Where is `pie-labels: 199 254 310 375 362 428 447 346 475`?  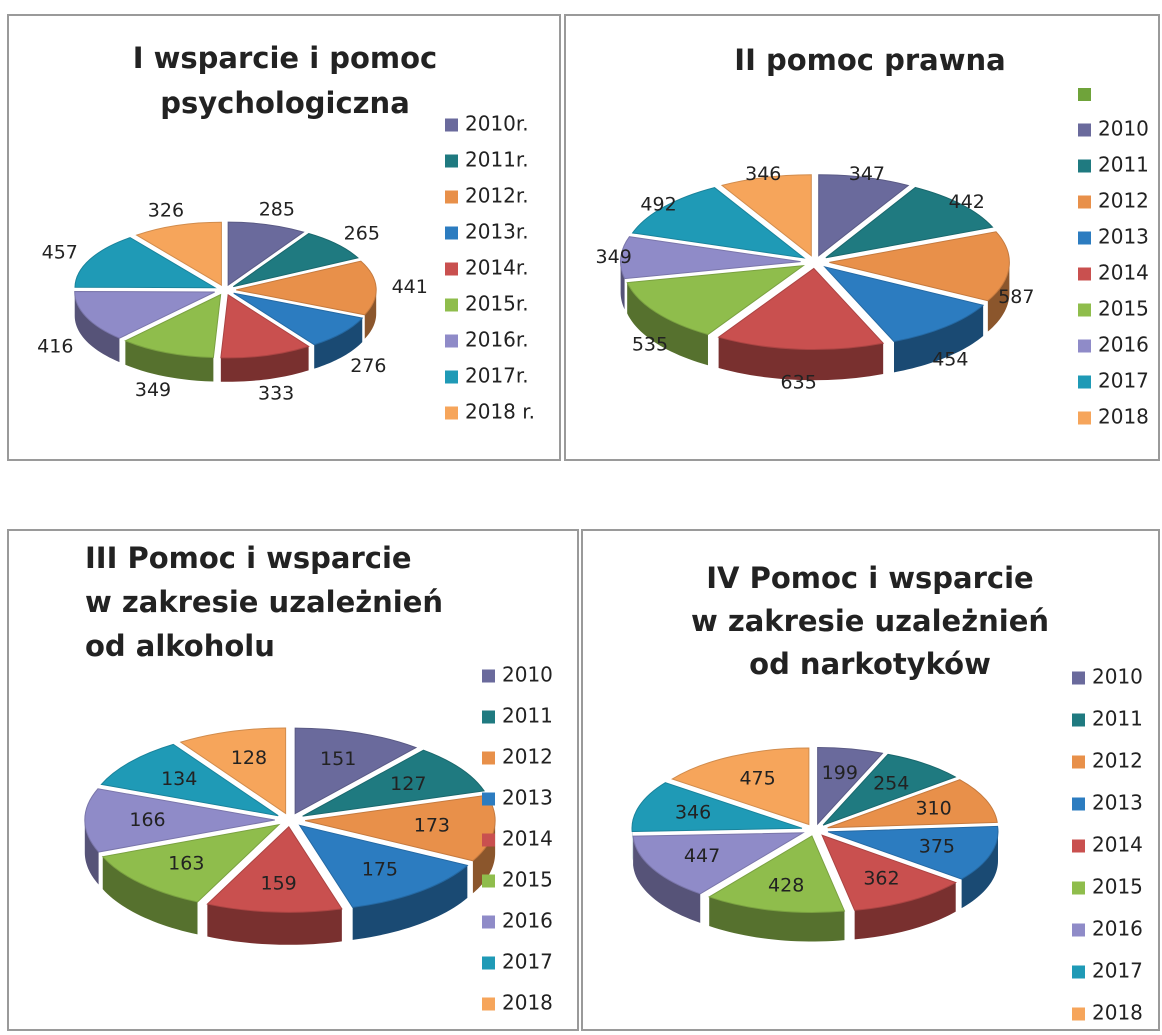 pie-labels: 199 254 310 375 362 428 447 346 475 is located at coordinates (815, 829).